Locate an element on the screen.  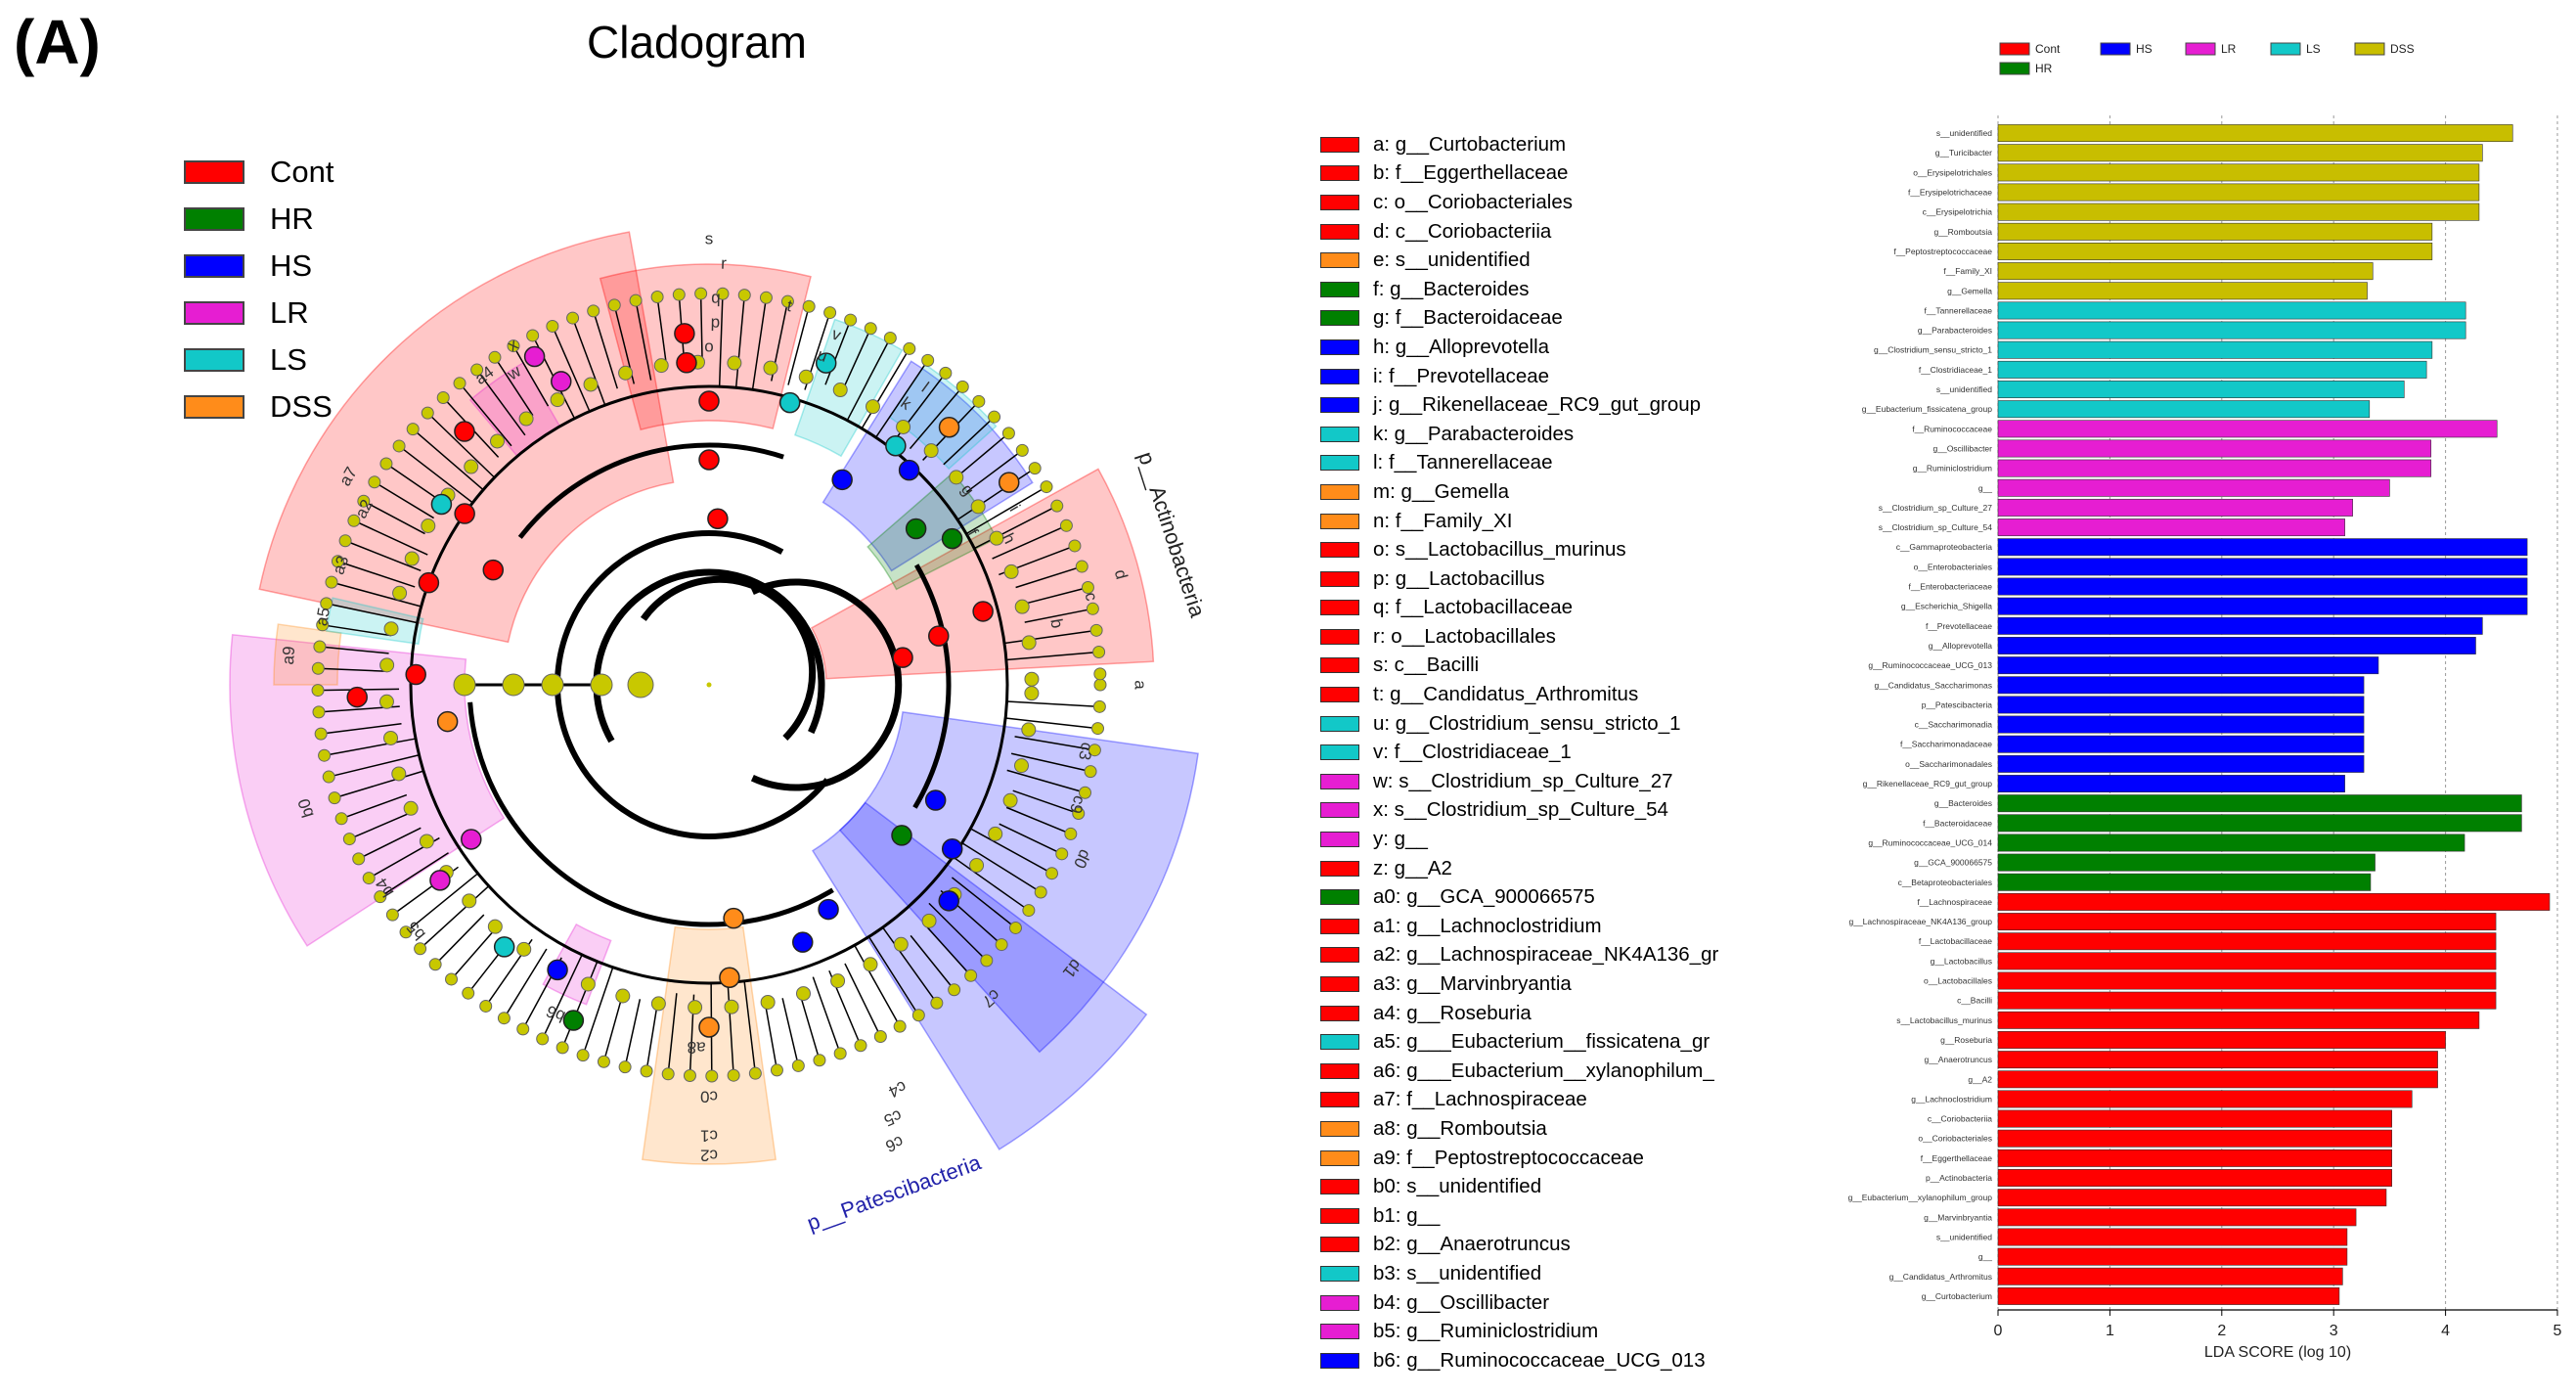
taxa-legend-item: v: f__Clostridiaceae_1 is located at coordinates (1525, 752).